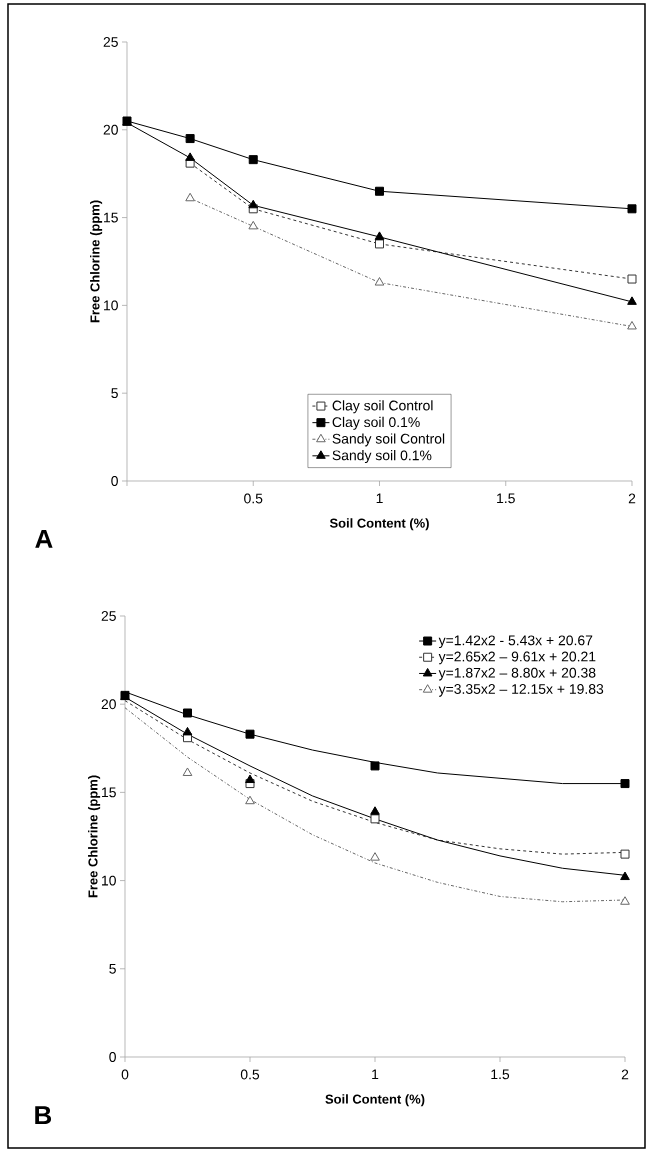  I want to click on legend-label: y=3.35x2 – 12.15x + 19.83, so click(521, 690).